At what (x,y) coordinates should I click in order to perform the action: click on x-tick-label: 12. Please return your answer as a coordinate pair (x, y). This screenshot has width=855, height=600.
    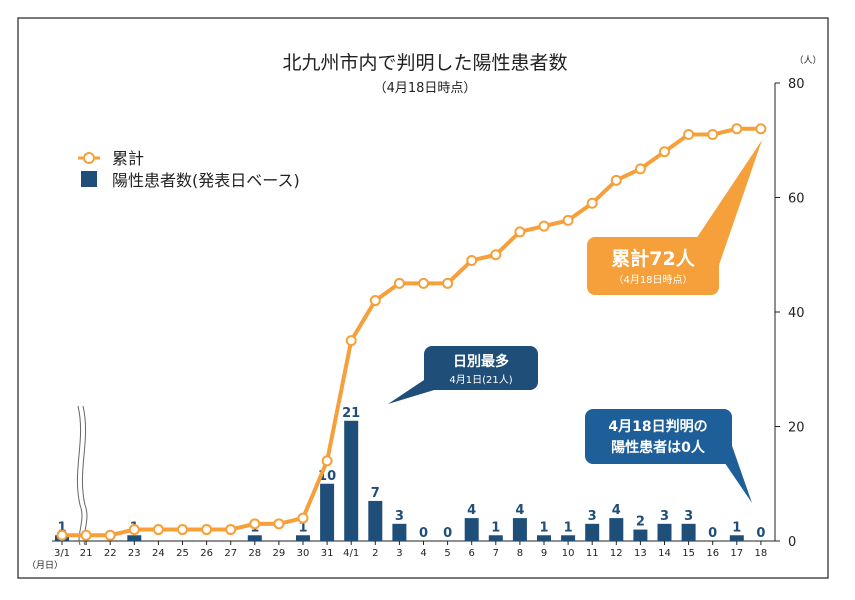
    Looking at the image, I should click on (616, 553).